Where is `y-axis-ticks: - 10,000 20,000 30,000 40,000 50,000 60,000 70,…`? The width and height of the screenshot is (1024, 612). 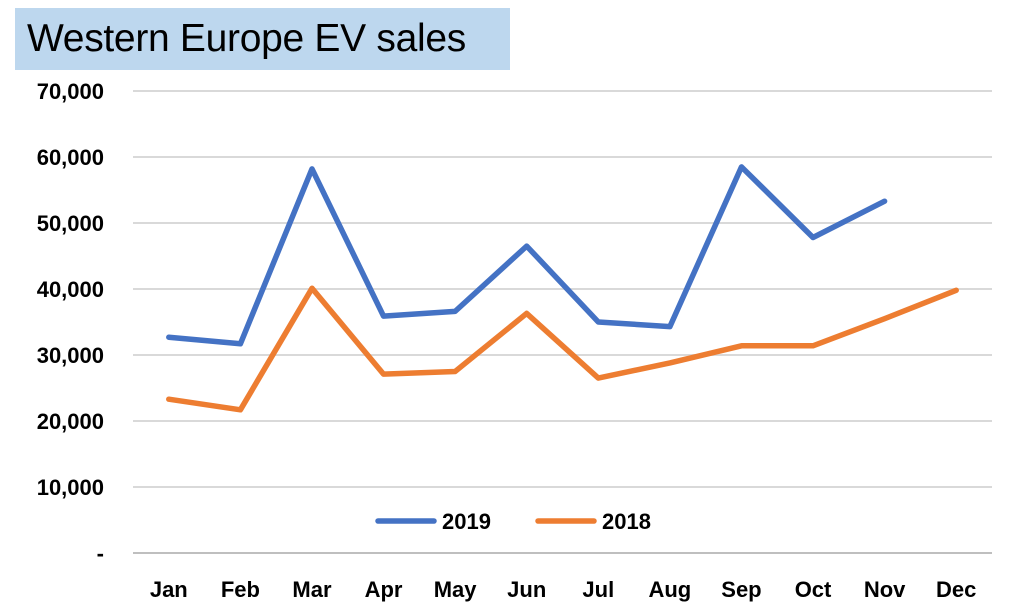
y-axis-ticks: - 10,000 20,000 30,000 40,000 50,000 60,000 70,… is located at coordinates (70, 322).